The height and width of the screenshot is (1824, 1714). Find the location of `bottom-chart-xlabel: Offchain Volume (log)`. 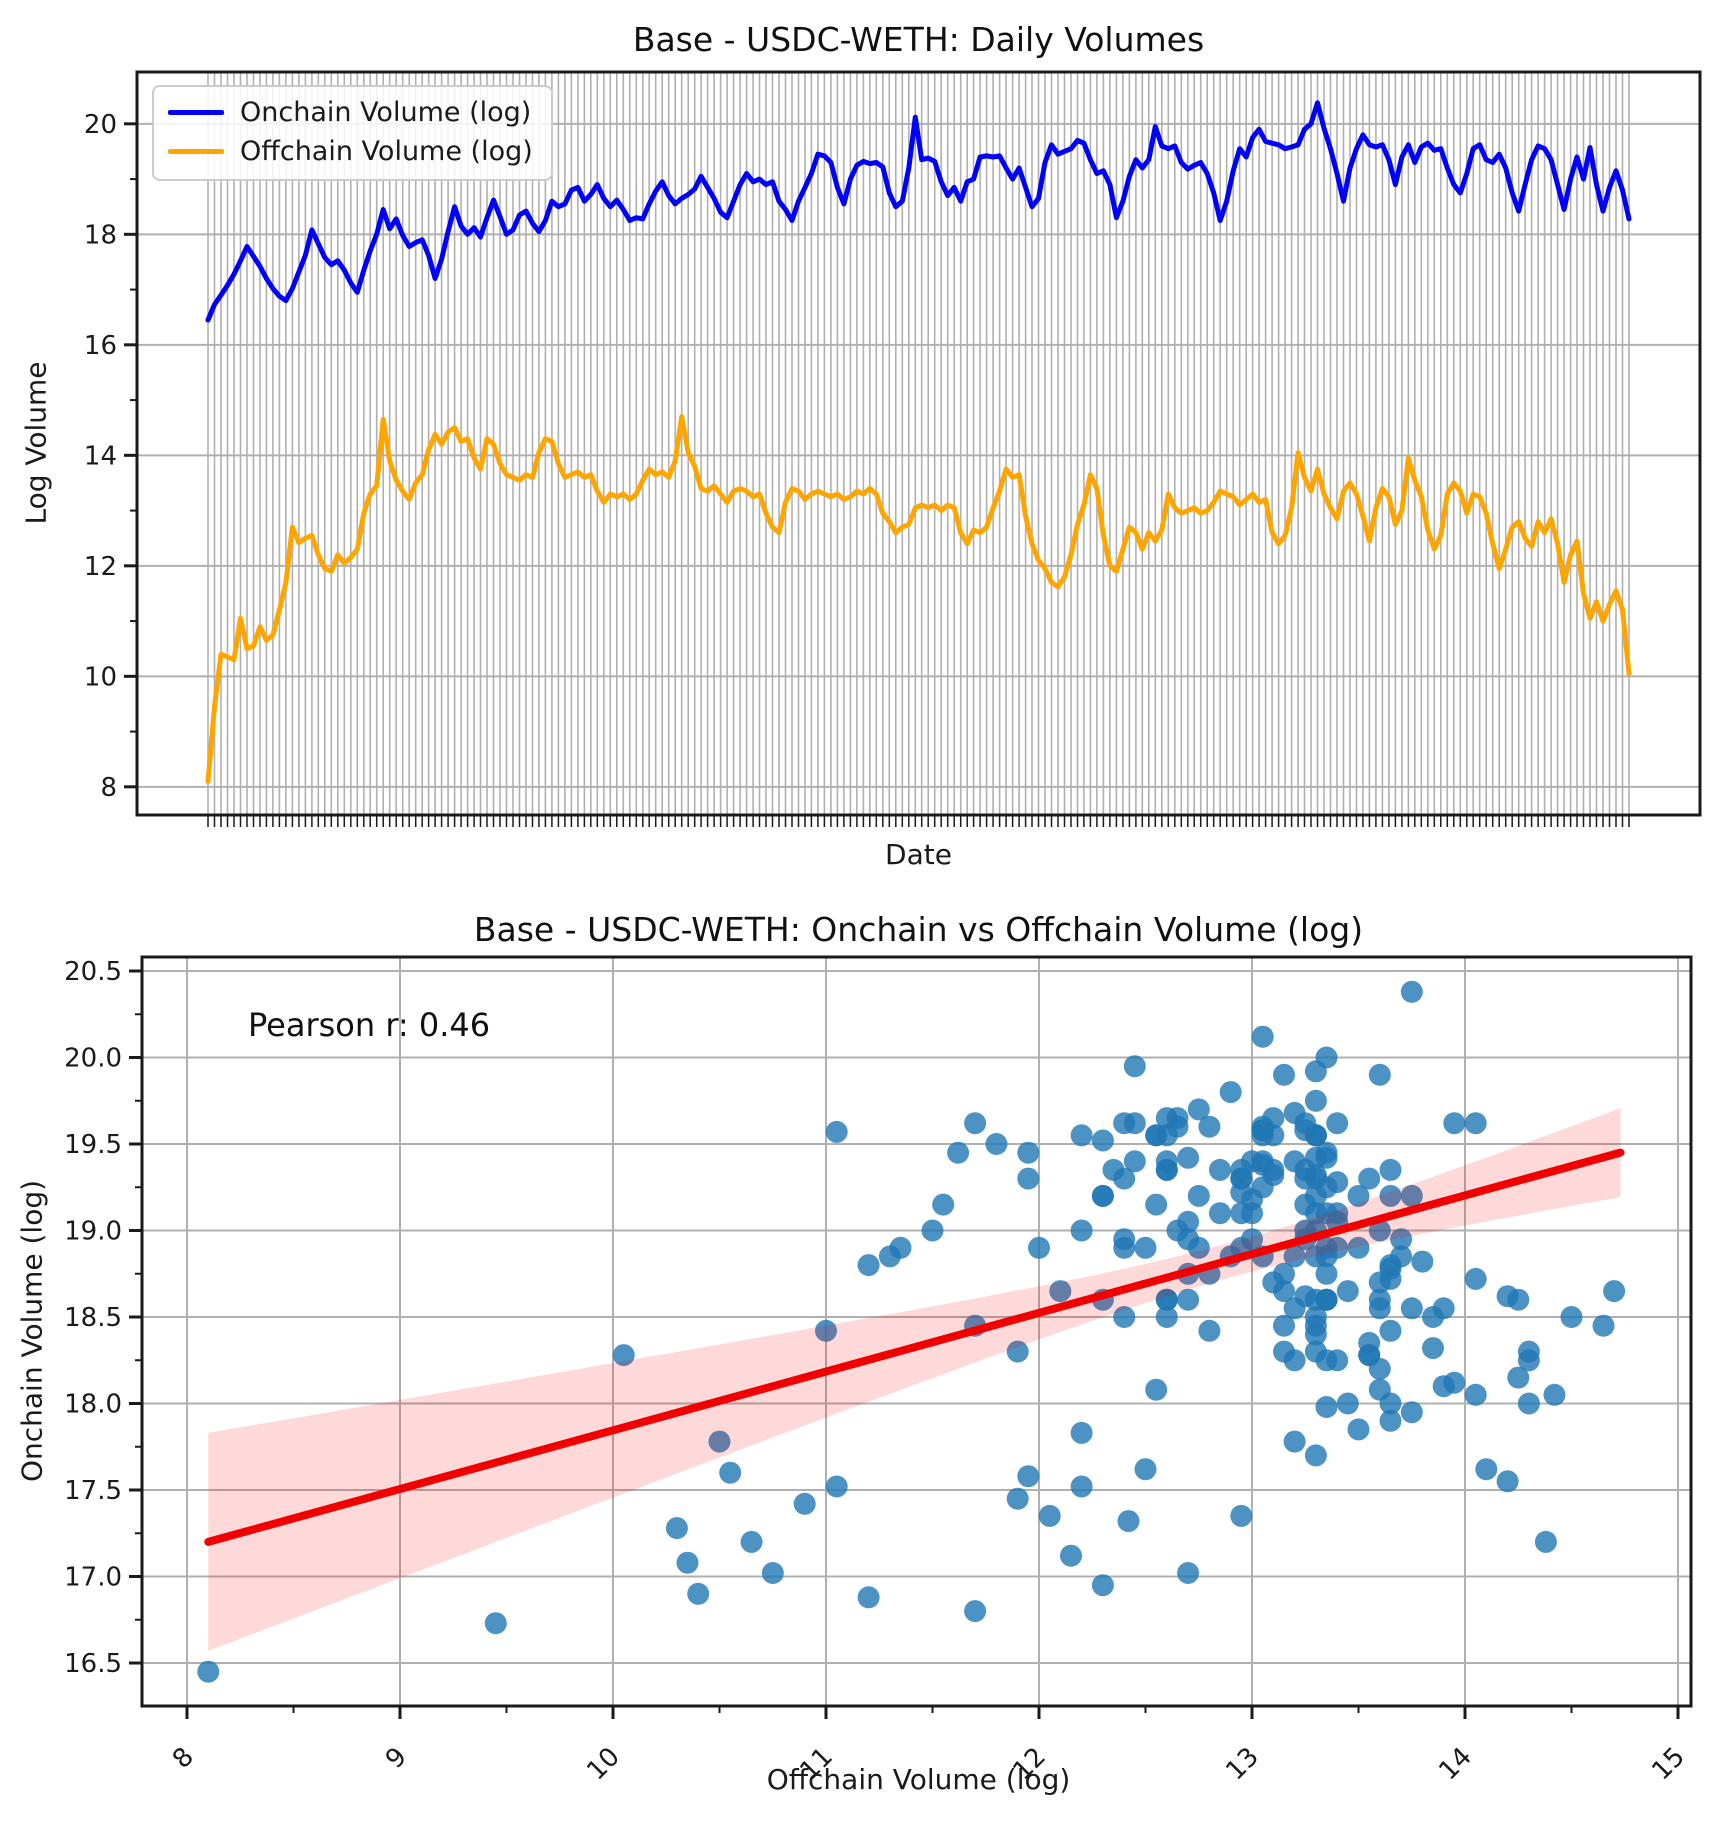

bottom-chart-xlabel: Offchain Volume (log) is located at coordinates (918, 1779).